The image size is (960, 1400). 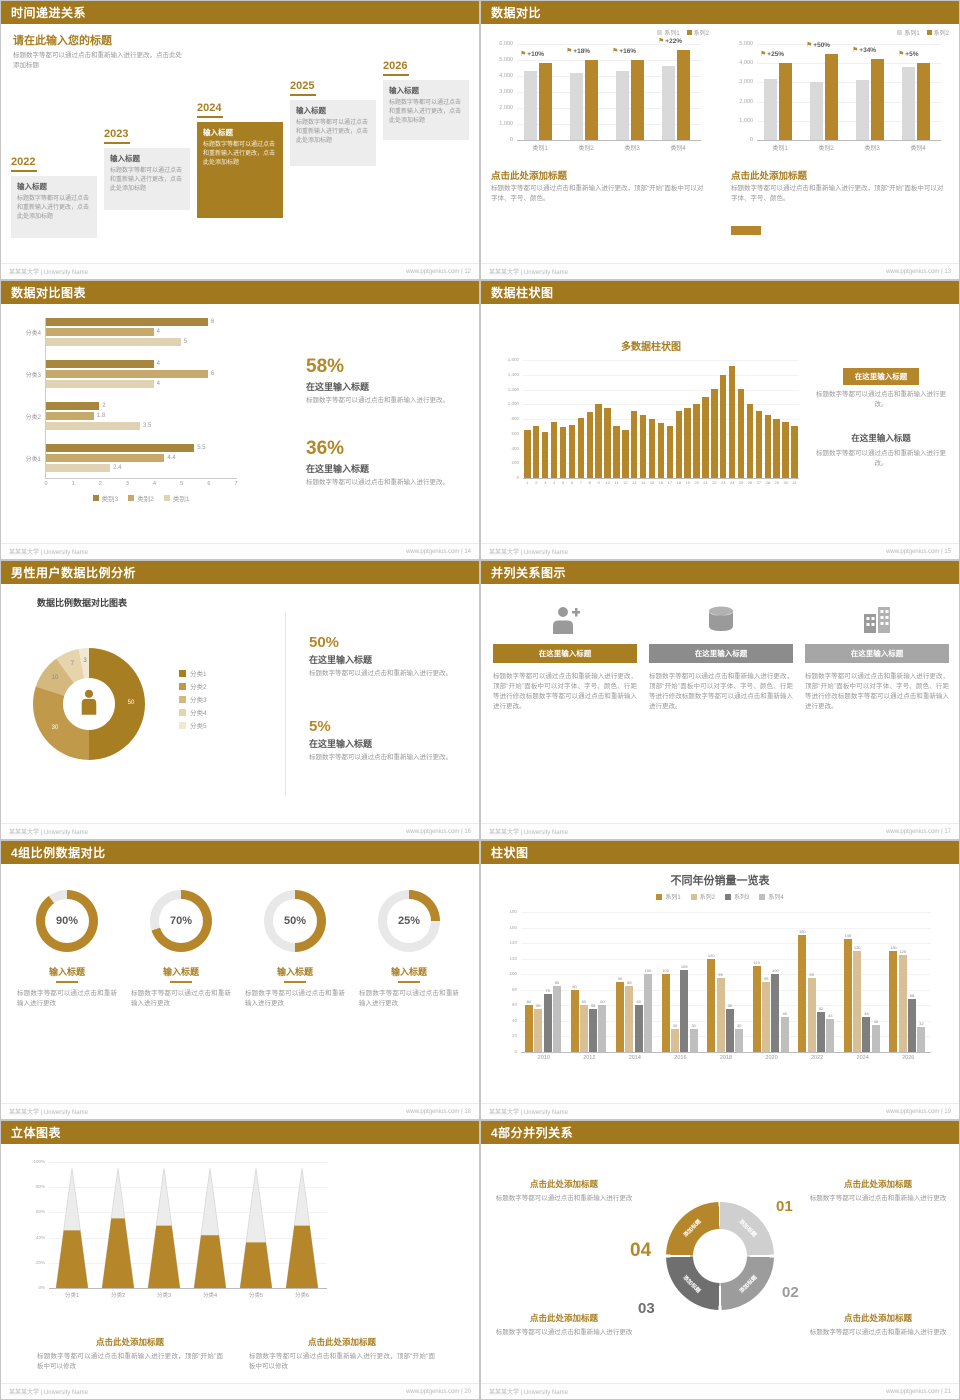 I want to click on footer-site-page: www.pptgenius.com | 16, so click(x=438, y=831).